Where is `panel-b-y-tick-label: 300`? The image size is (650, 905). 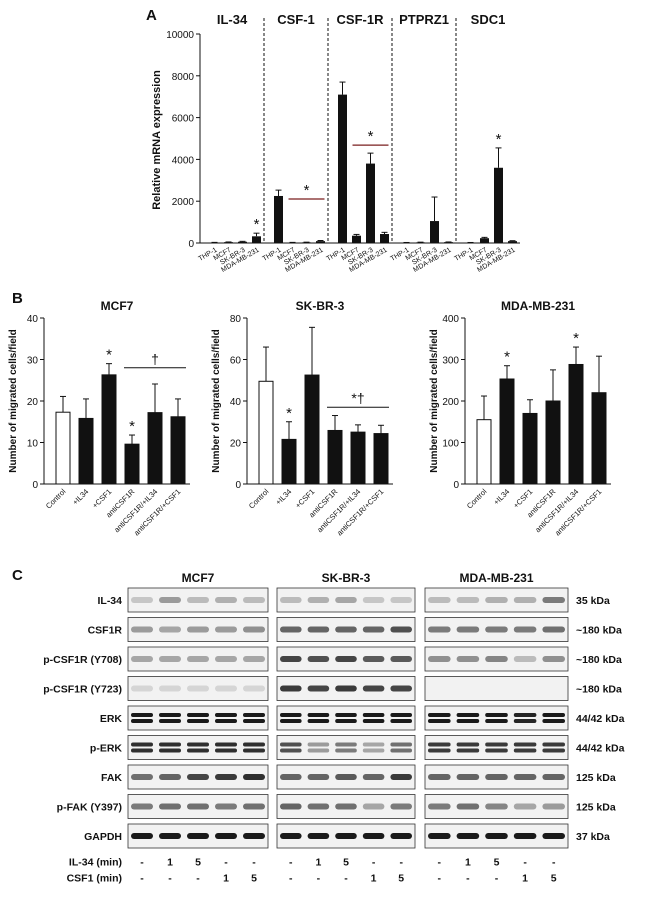 panel-b-y-tick-label: 300 is located at coordinates (450, 361).